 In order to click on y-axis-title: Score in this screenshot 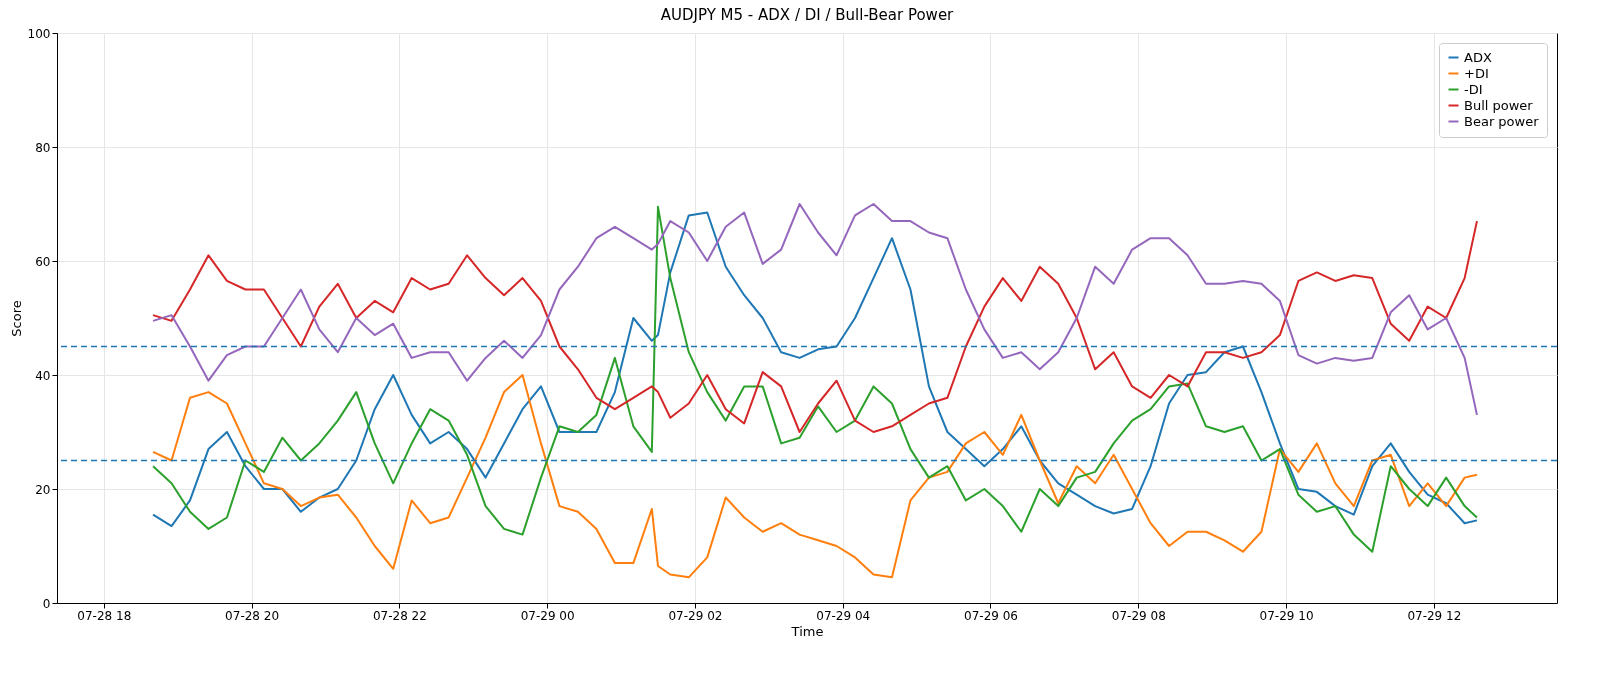, I will do `click(16, 318)`.